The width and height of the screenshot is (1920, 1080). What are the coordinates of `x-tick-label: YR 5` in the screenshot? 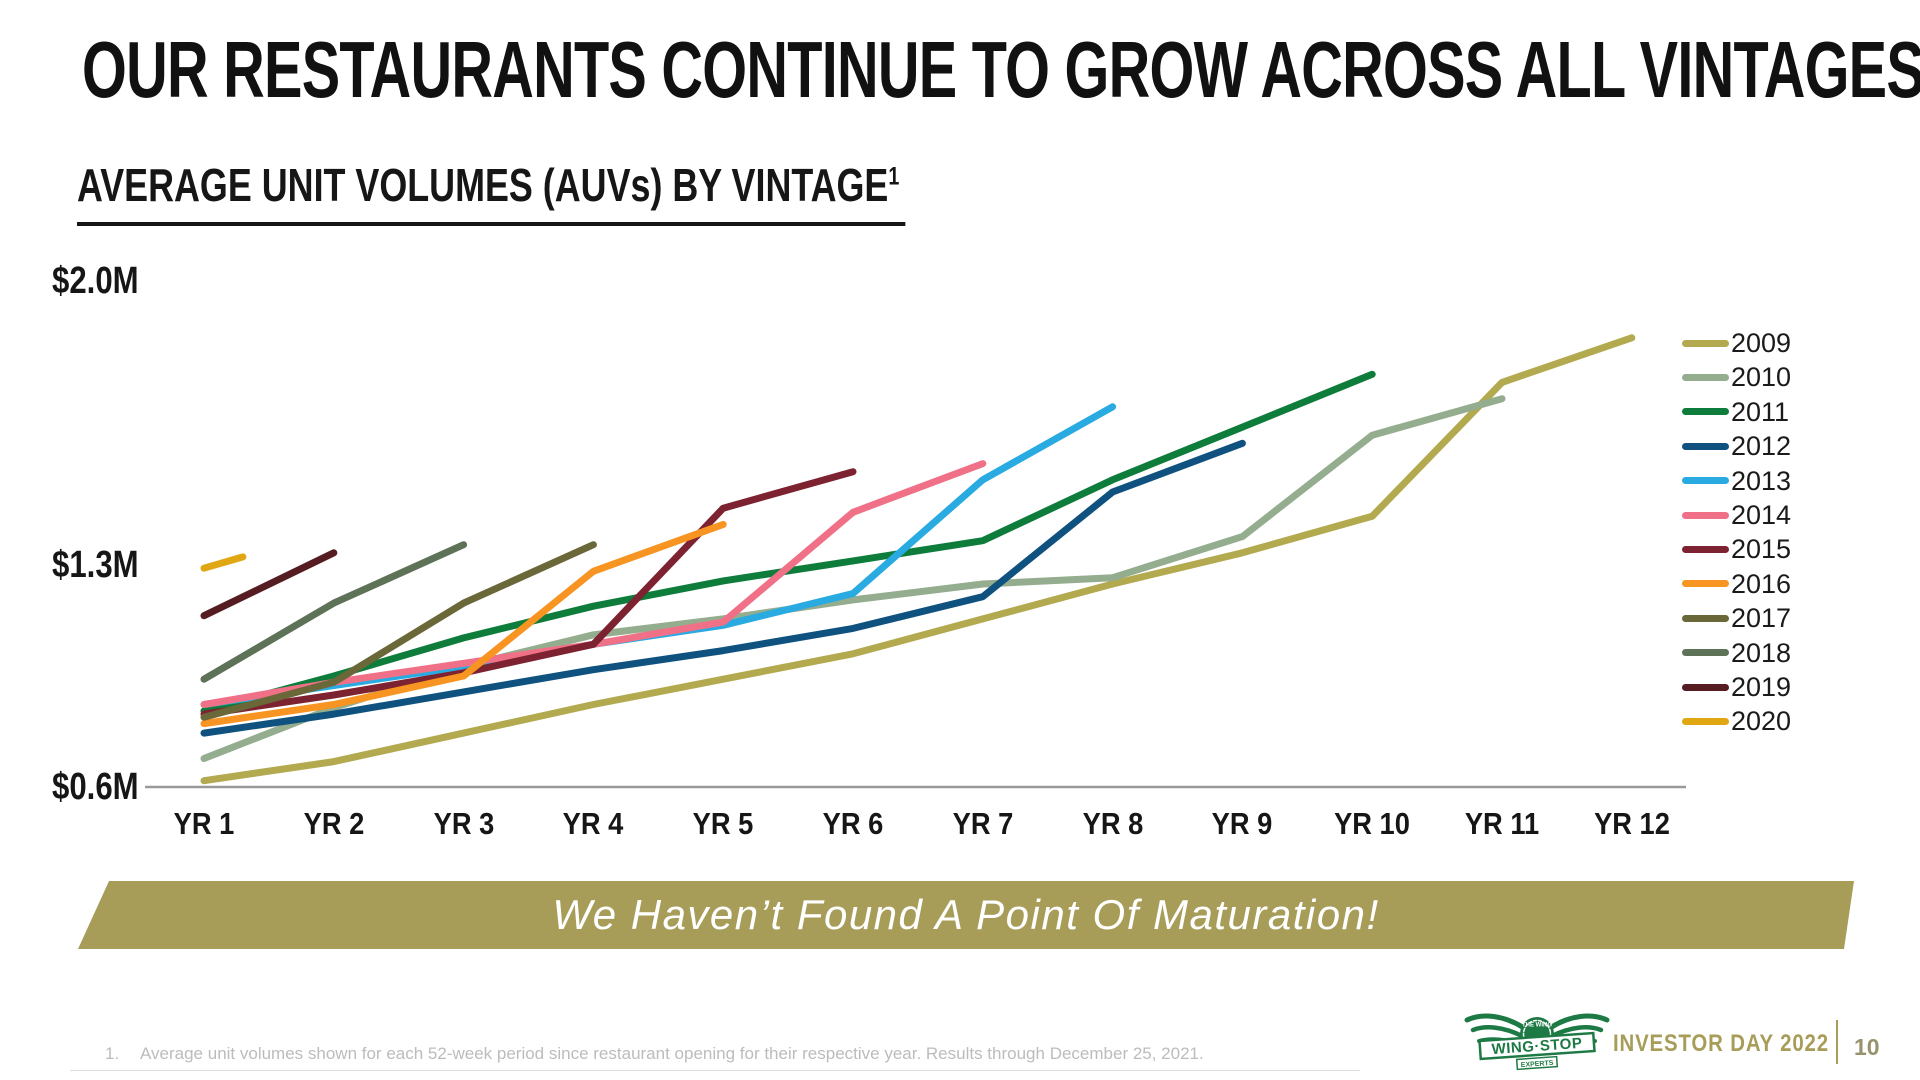 It's located at (723, 823).